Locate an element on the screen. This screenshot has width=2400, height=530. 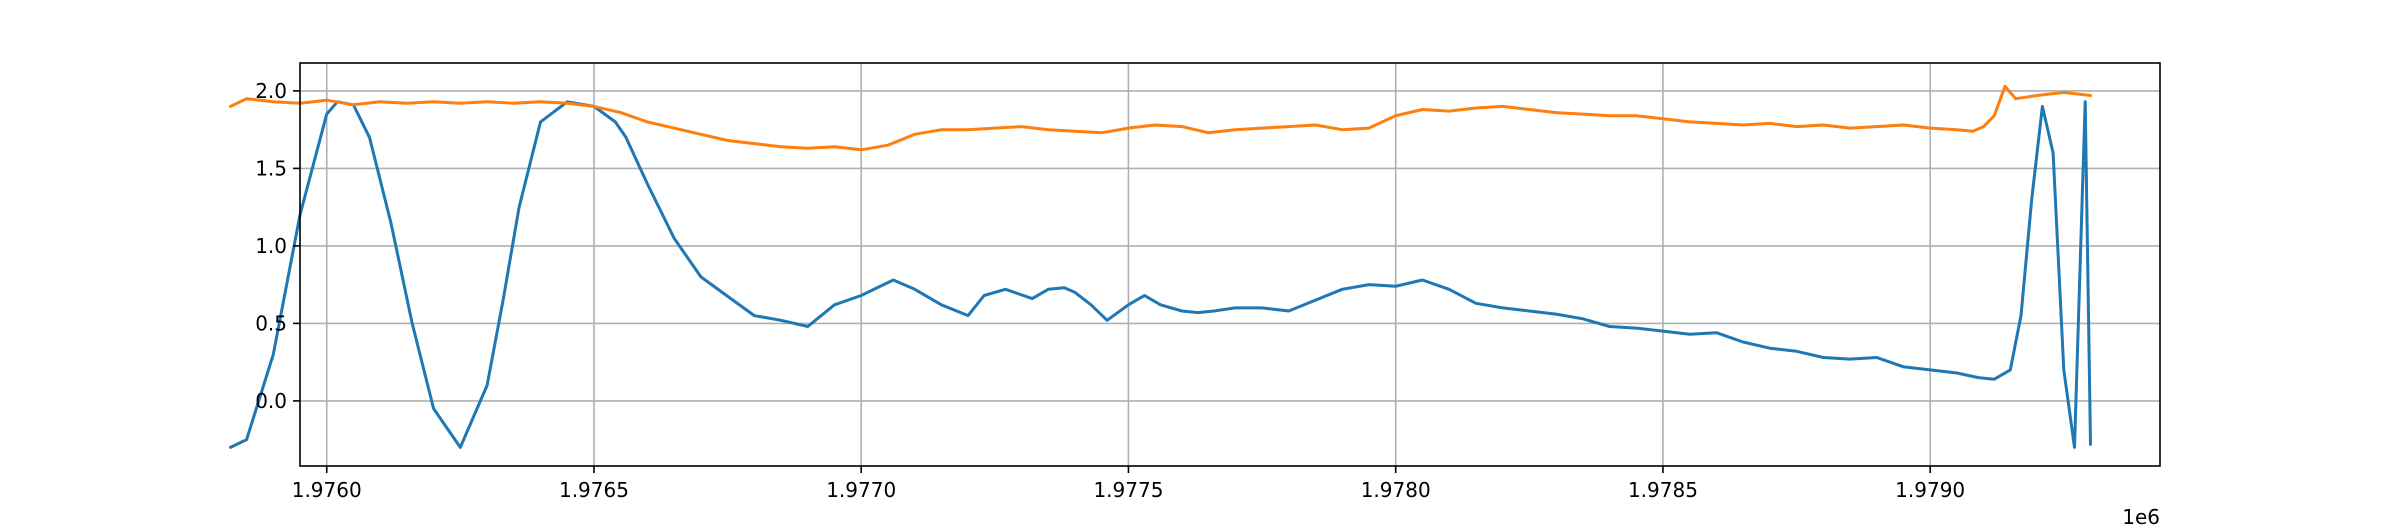
x-tick-label: 1.9760 is located at coordinates (327, 490).